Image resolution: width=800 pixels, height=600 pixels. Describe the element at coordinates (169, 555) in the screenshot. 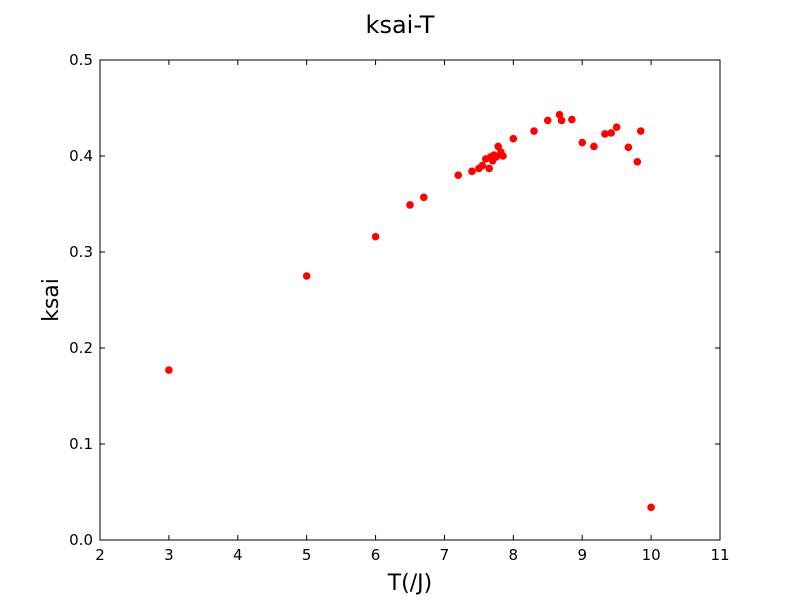

I see `x-tick-label: 3` at that location.